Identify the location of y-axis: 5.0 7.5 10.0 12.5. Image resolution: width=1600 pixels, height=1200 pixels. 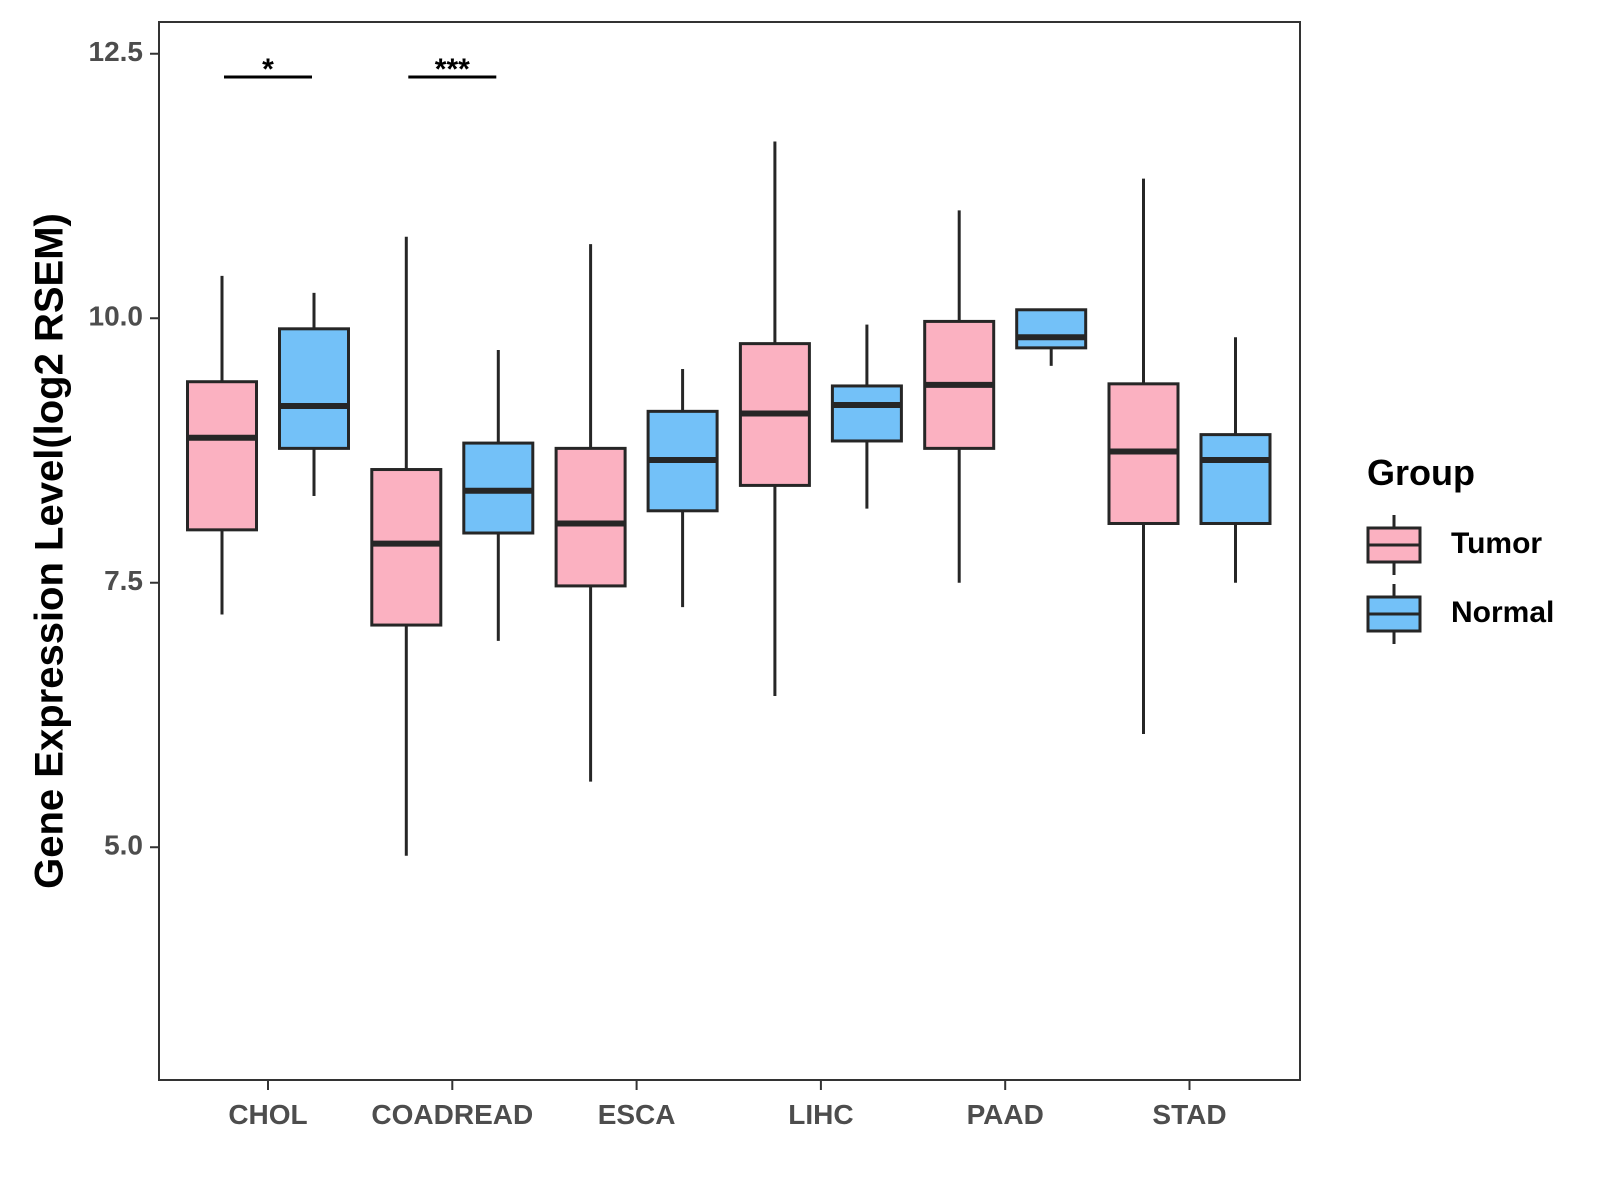
(124, 448).